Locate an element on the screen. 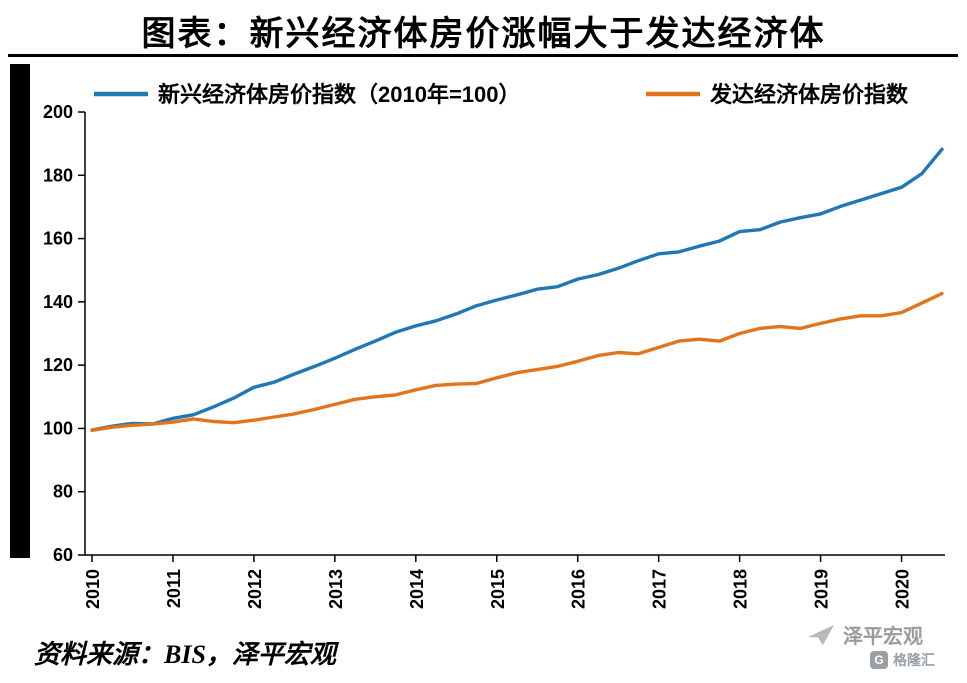  zeping-logo-icon is located at coordinates (821, 634).